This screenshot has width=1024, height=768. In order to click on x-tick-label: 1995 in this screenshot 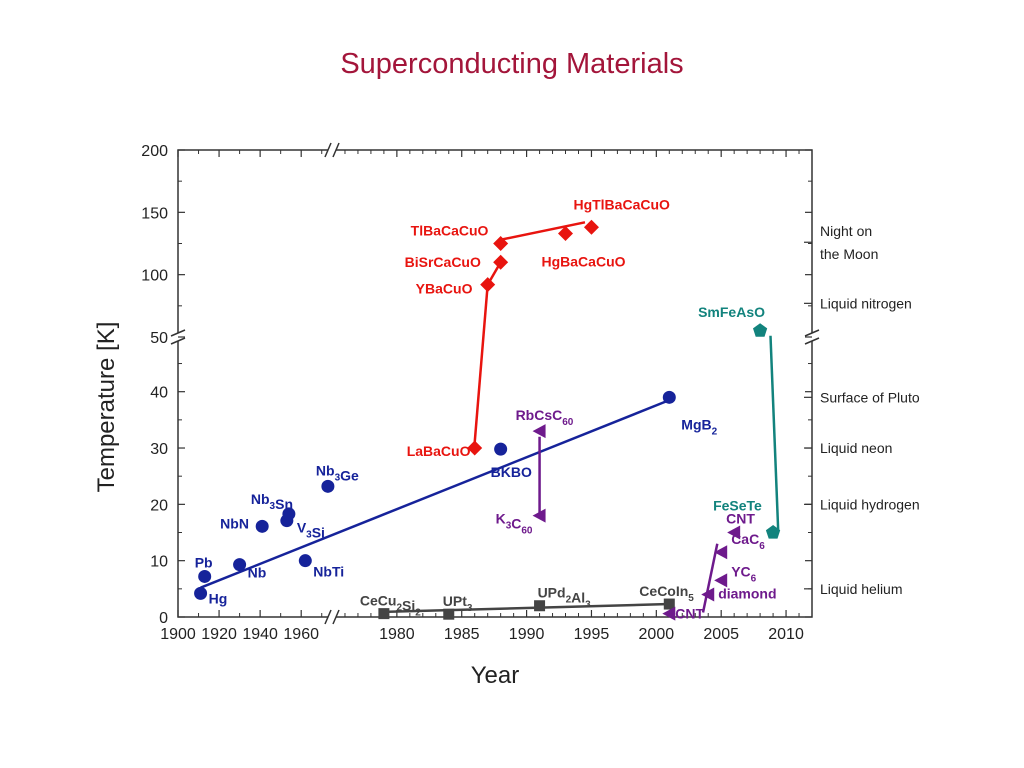, I will do `click(592, 634)`.